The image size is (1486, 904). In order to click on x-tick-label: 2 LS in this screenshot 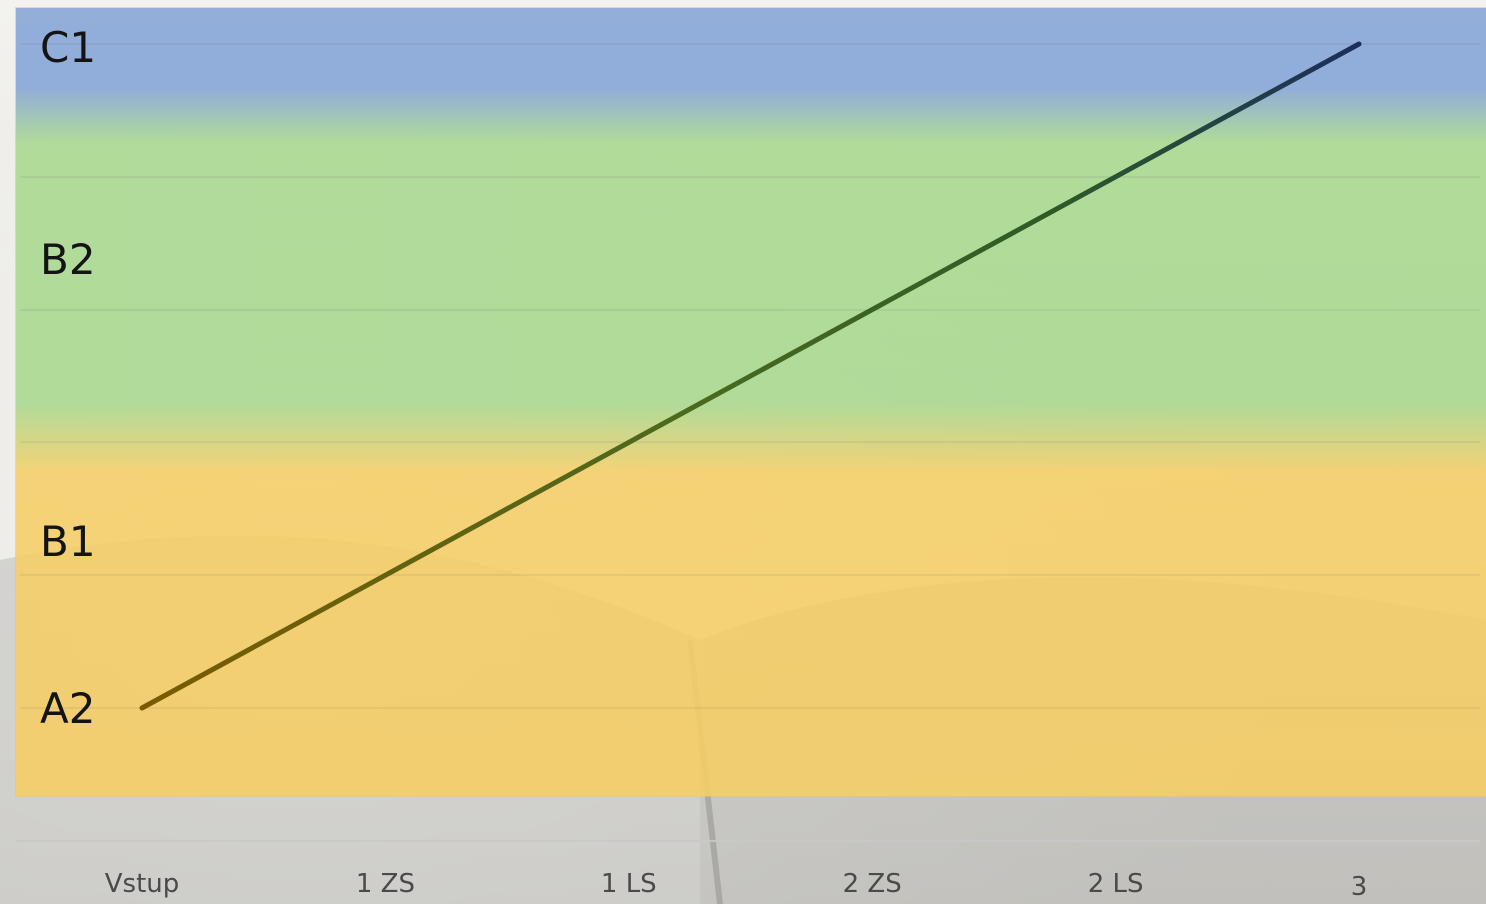, I will do `click(1116, 884)`.